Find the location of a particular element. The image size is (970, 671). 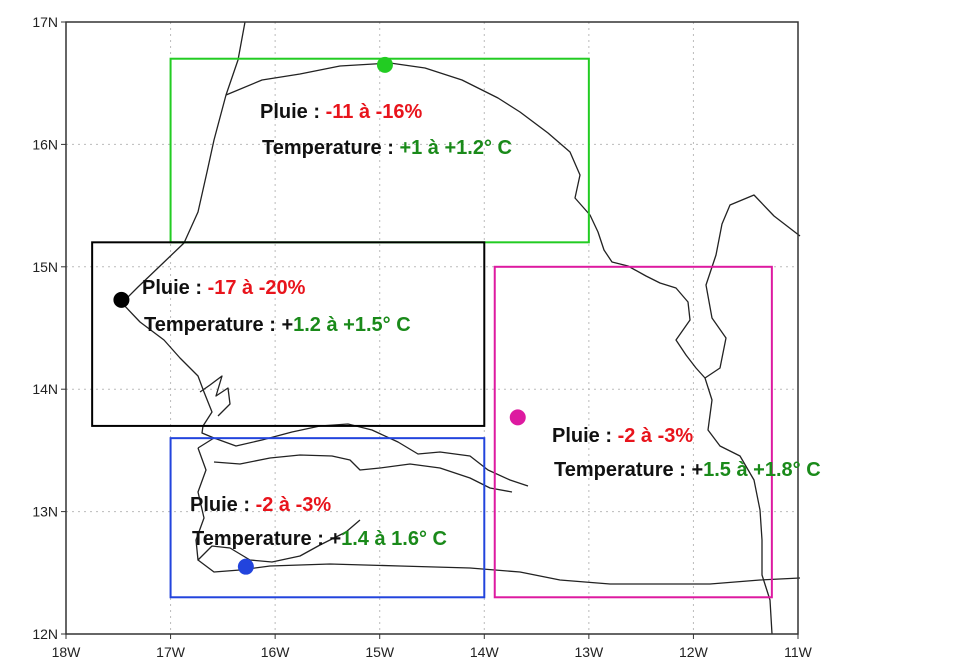

casamance-coast is located at coordinates (278, 505).